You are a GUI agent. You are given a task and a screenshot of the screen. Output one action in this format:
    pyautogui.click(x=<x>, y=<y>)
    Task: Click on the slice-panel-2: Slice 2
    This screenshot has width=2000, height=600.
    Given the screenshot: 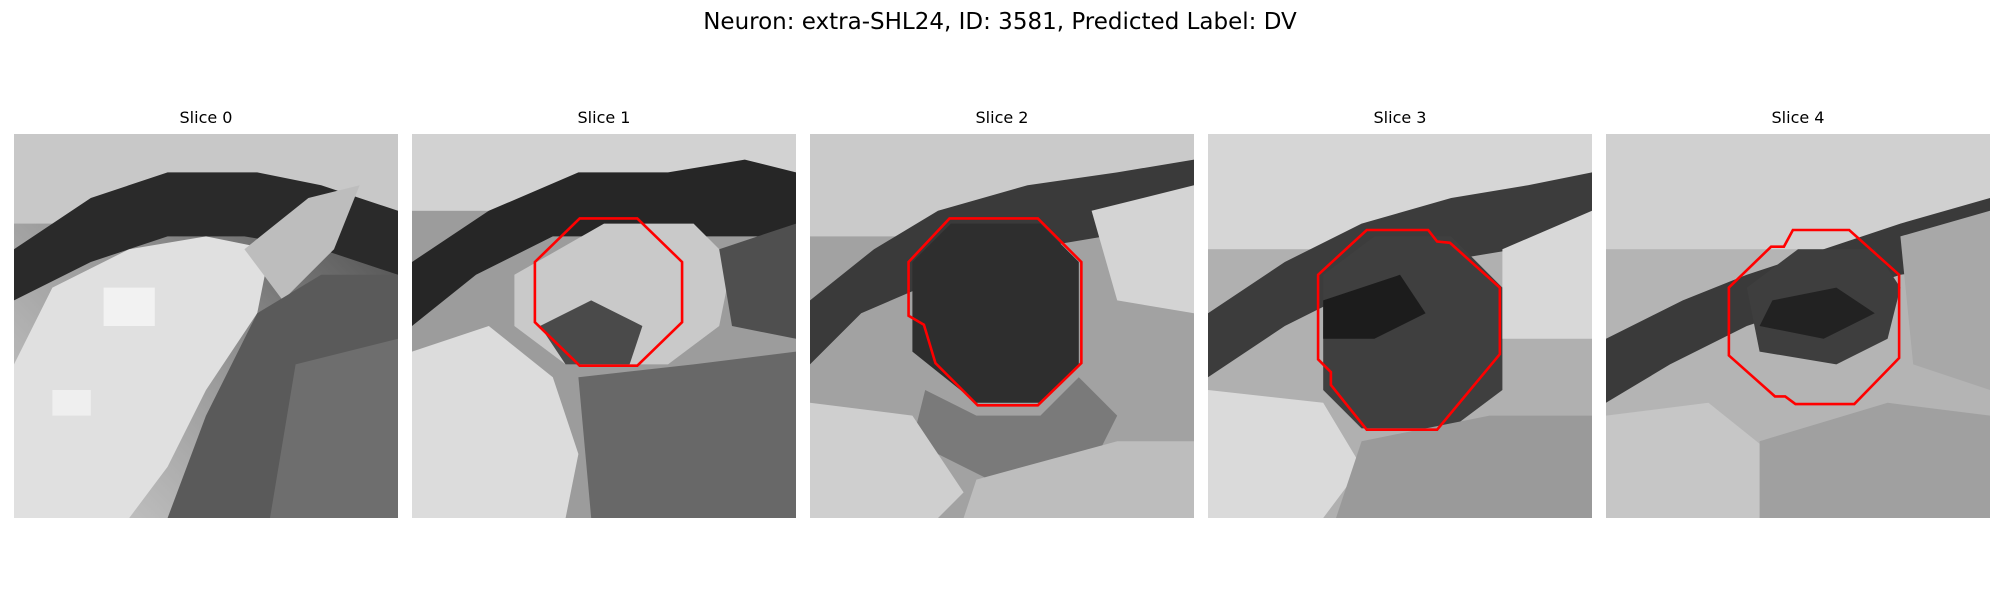 What is the action you would take?
    pyautogui.click(x=1002, y=318)
    